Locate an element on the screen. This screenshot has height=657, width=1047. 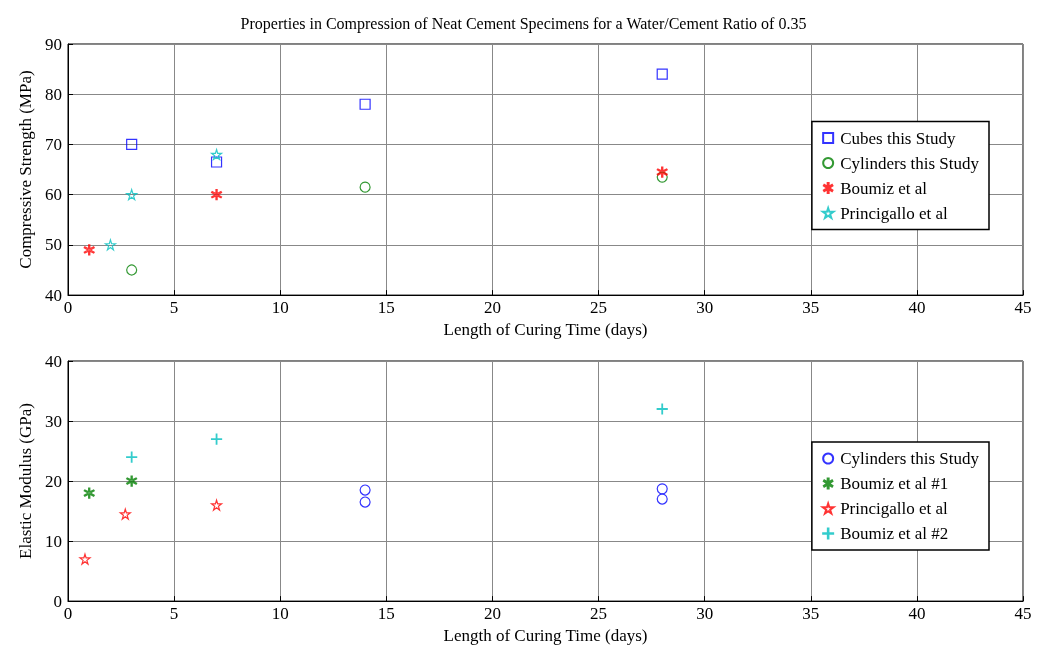
y-tick-label: 0 is located at coordinates (57, 601).